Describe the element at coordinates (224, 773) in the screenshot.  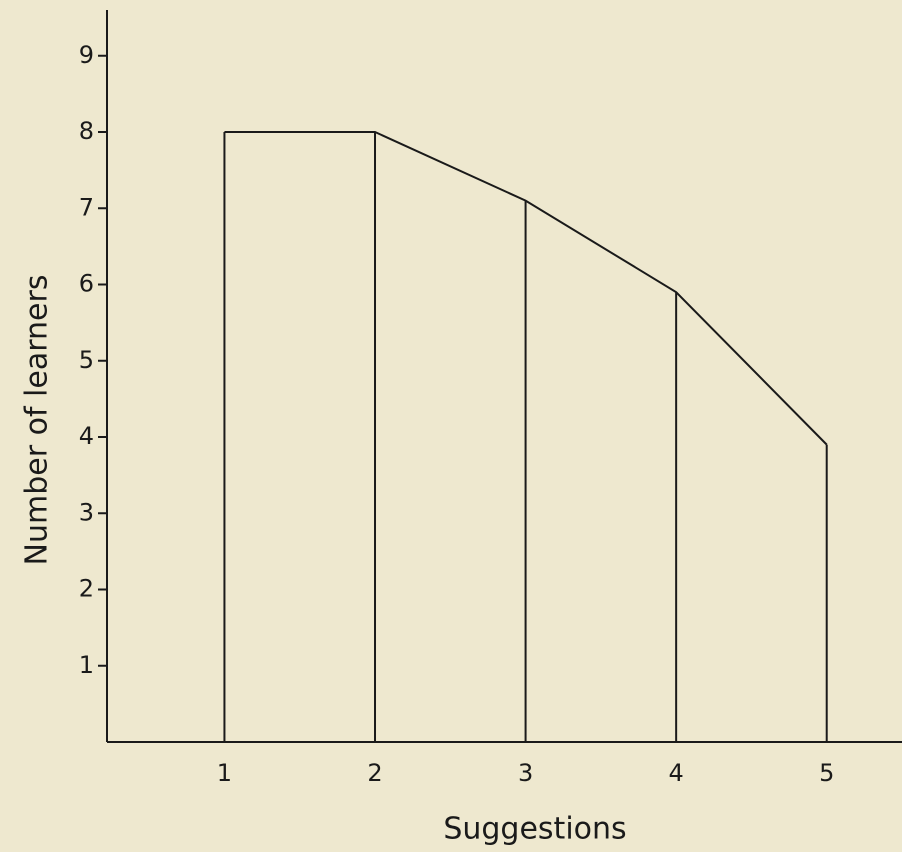
I see `x-tick-label: 1` at that location.